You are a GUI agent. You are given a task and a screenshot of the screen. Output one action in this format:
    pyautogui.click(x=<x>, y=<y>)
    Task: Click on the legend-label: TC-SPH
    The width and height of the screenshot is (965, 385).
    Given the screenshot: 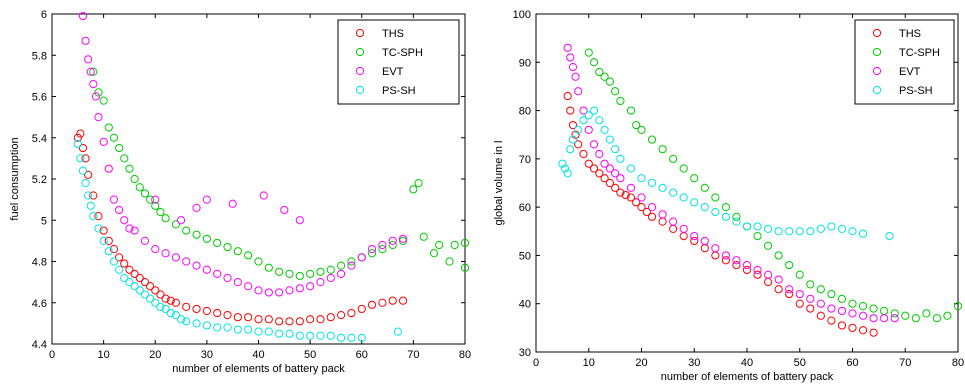 What is the action you would take?
    pyautogui.click(x=919, y=53)
    